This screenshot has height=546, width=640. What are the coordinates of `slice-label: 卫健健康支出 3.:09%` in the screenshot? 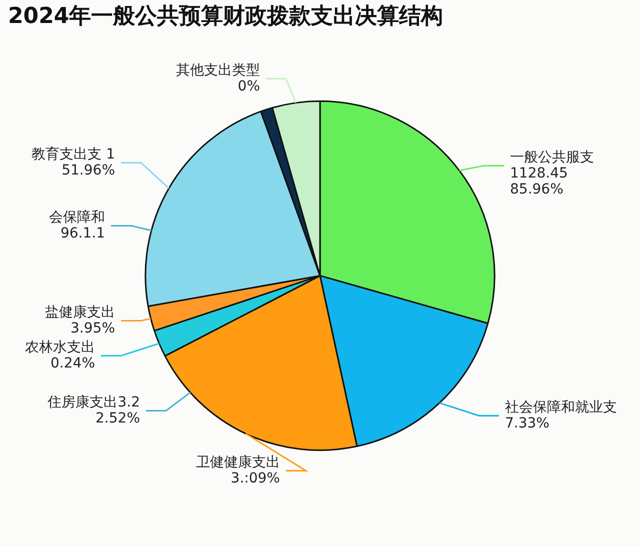 It's located at (238, 470).